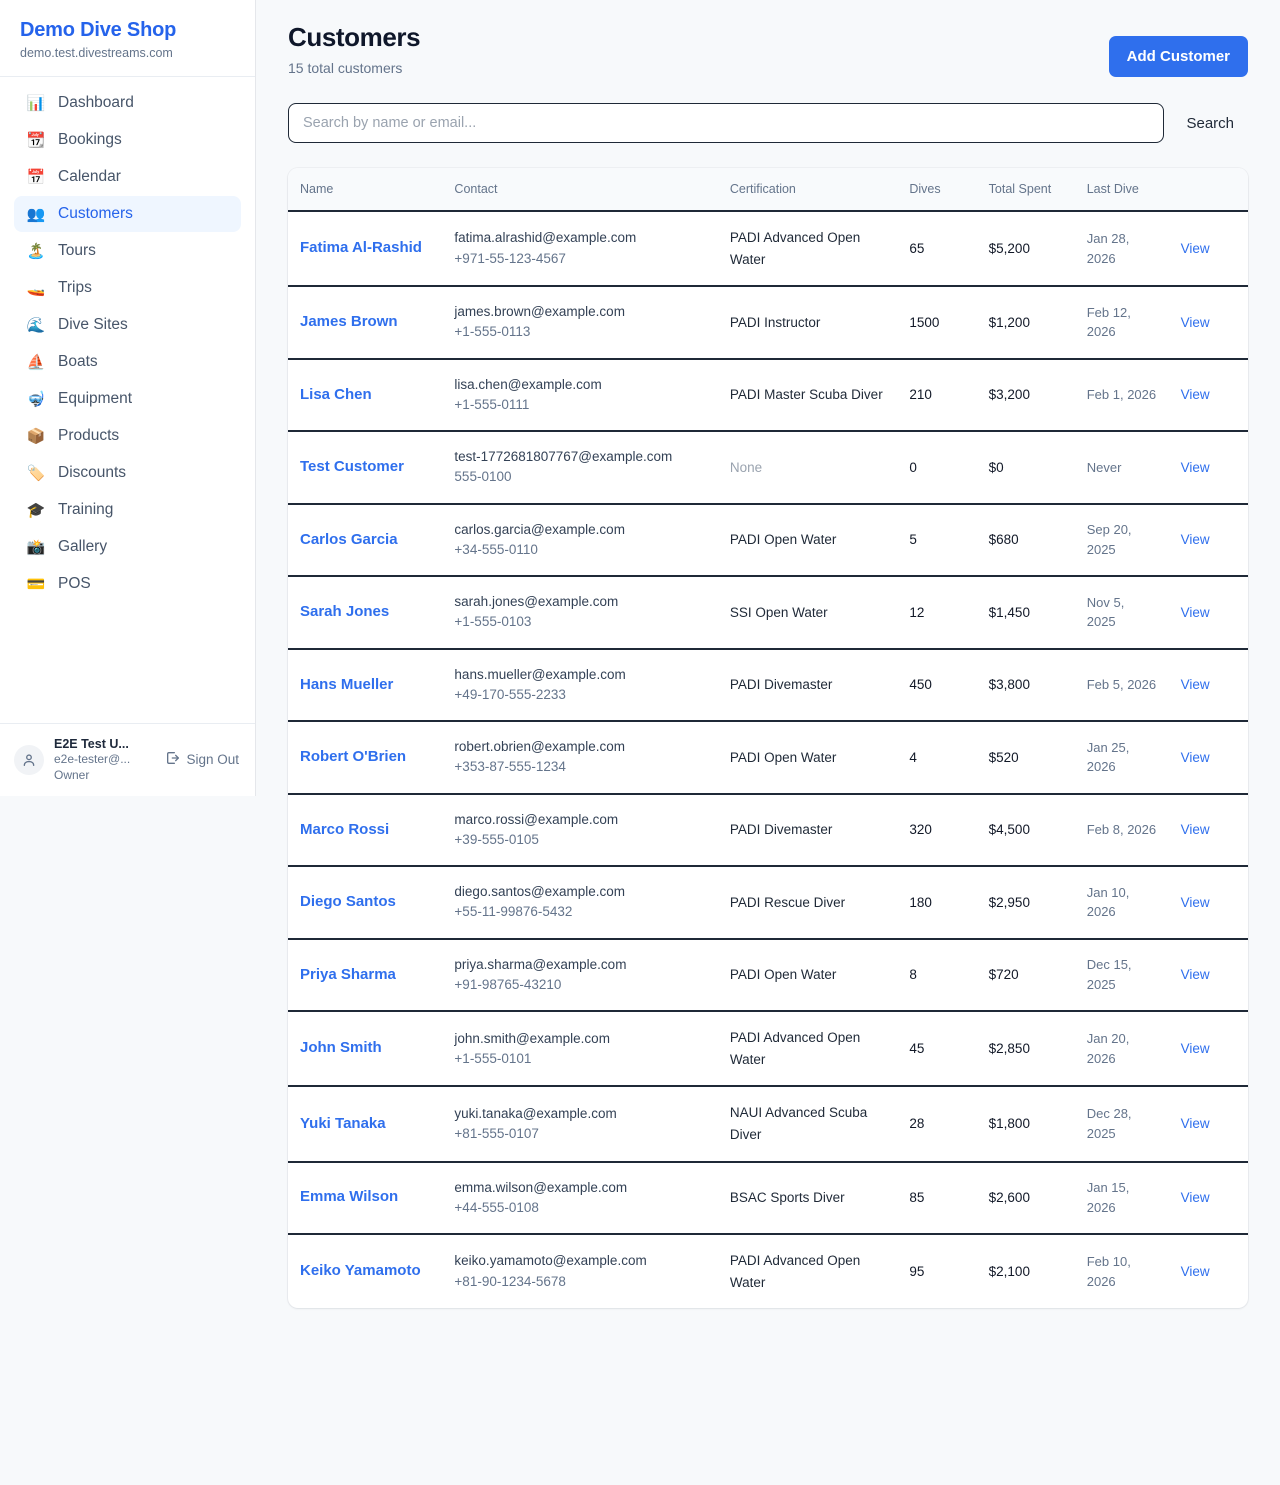  Describe the element at coordinates (127, 547) in the screenshot. I see `sidebar-item-gallery: 📸 Gallery` at that location.